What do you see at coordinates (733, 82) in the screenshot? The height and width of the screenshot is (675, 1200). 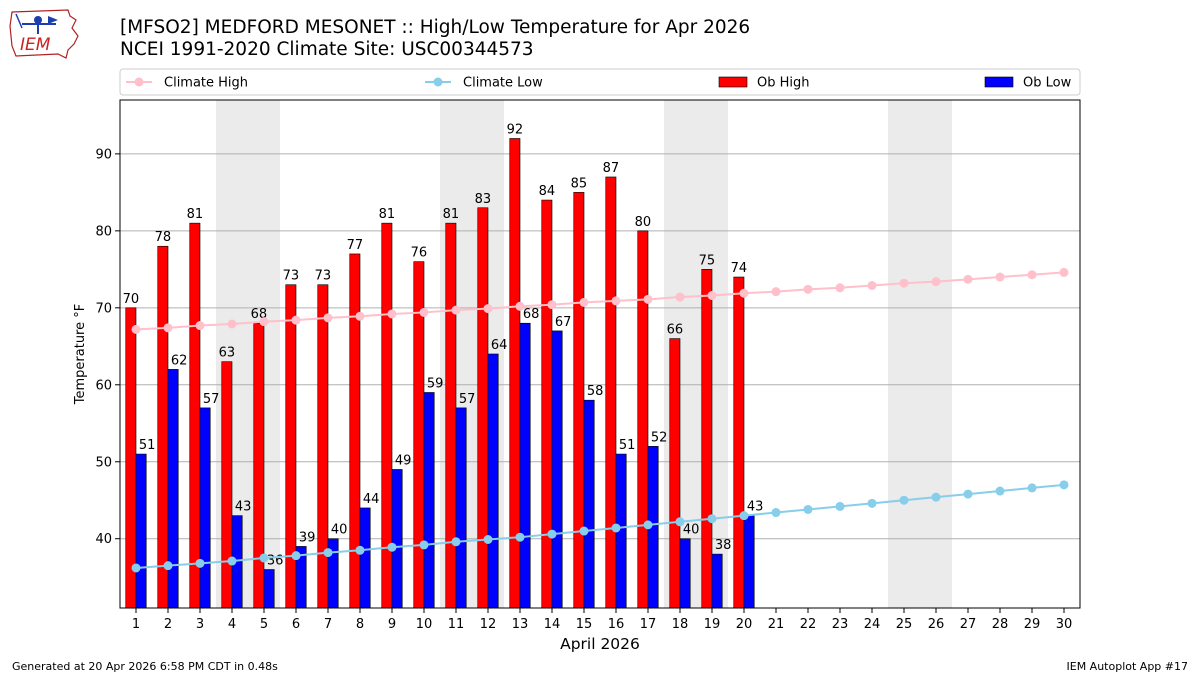 I see `legend-ob-high-swatch` at bounding box center [733, 82].